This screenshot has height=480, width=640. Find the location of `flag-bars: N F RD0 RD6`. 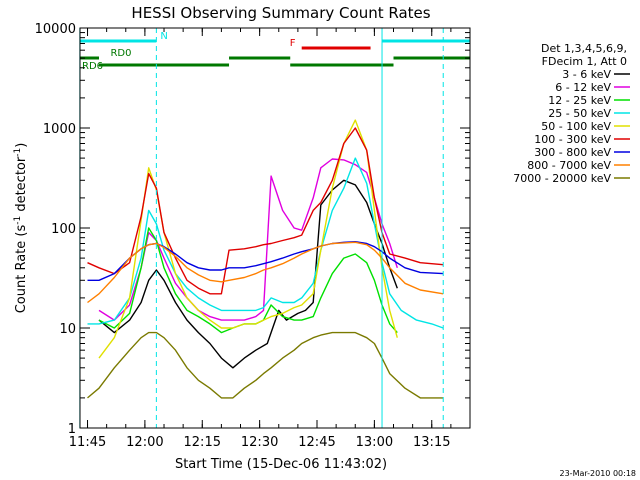

flag-bars: N F RD0 RD6 is located at coordinates (274, 51).